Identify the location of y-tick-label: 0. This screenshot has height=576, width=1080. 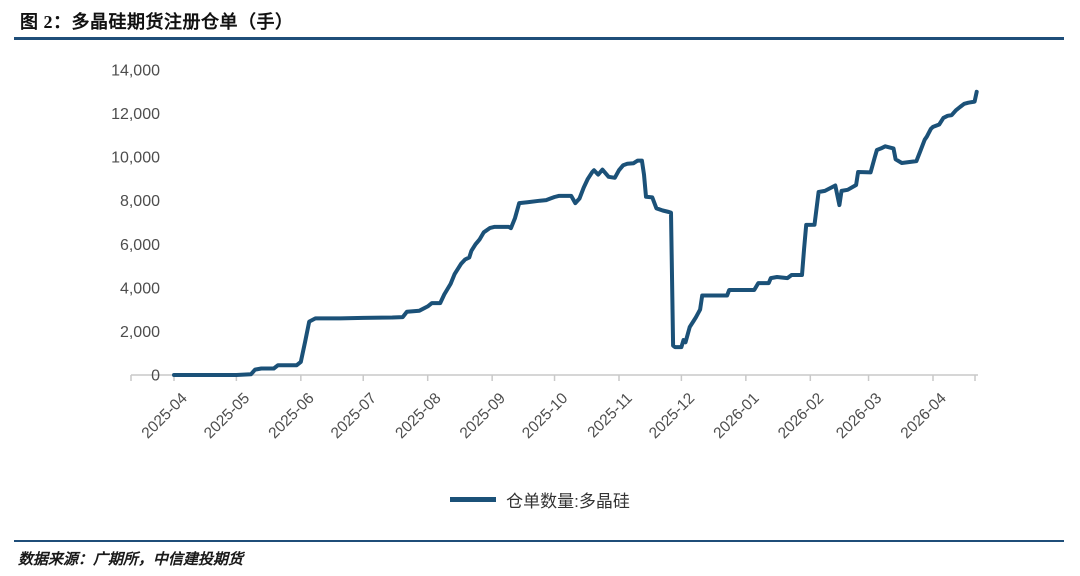
(155, 376).